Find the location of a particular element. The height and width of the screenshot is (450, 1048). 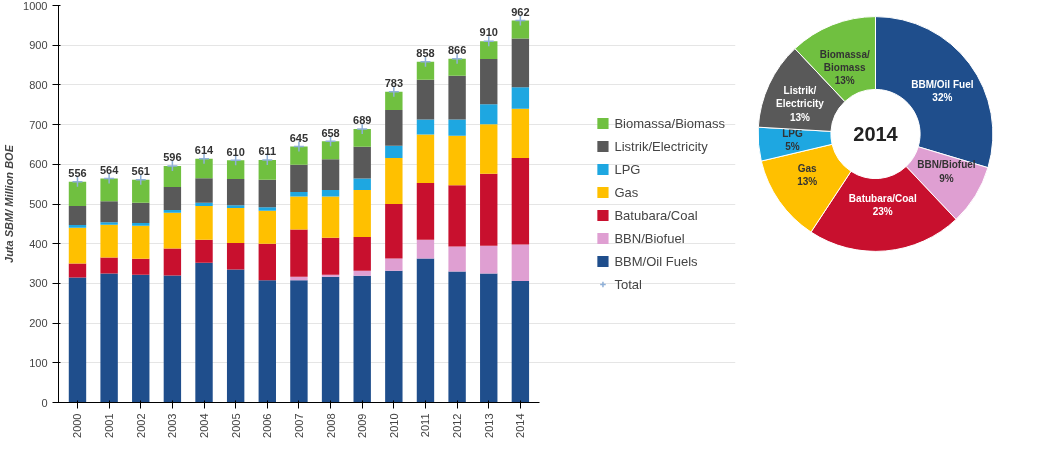

total-label: 614 is located at coordinates (204, 149).